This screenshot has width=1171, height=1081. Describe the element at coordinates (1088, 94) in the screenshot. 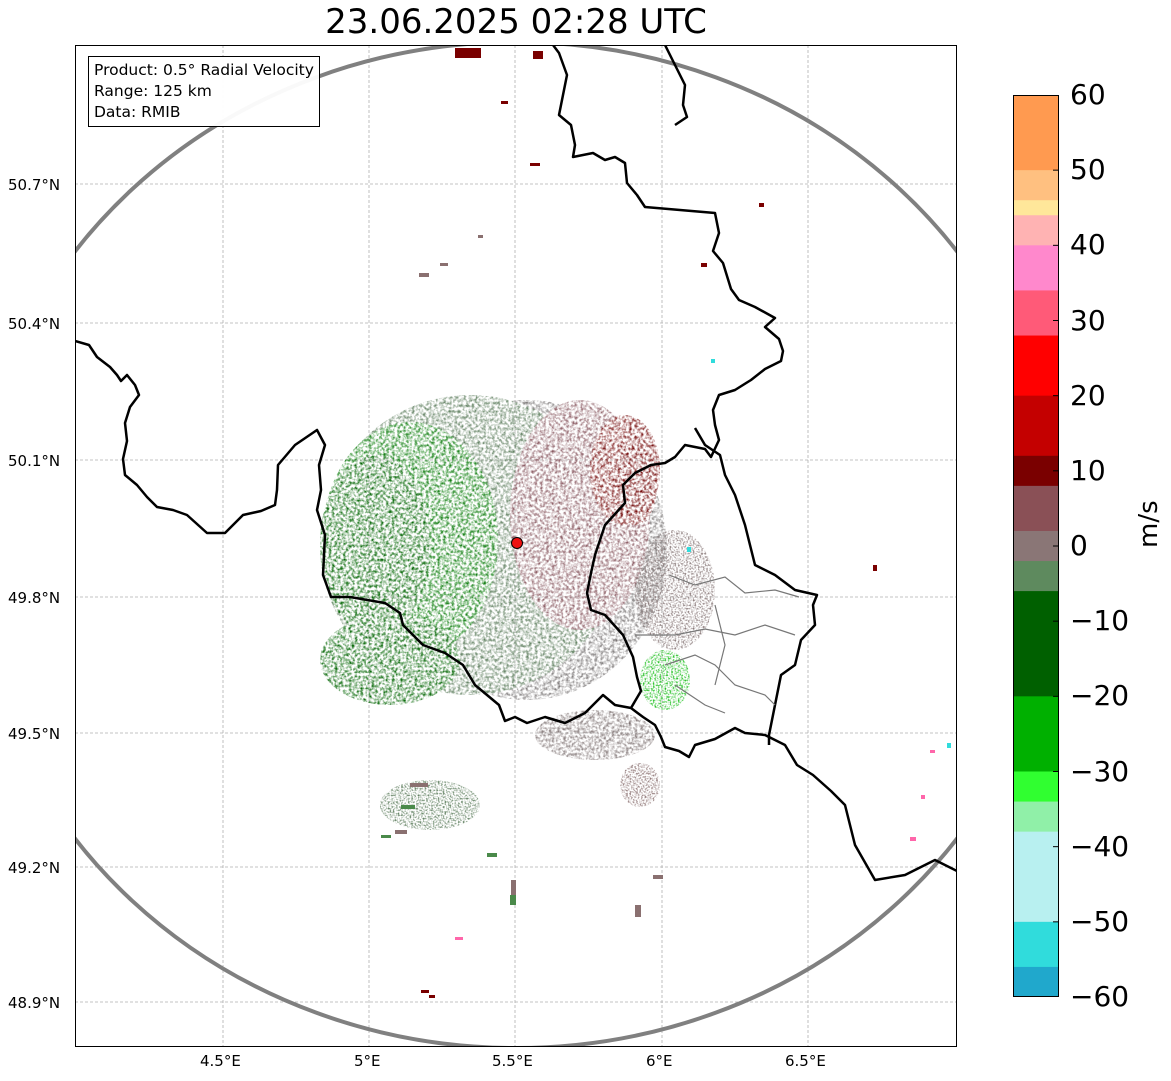

I see `colorbar-tick-label: 60` at that location.